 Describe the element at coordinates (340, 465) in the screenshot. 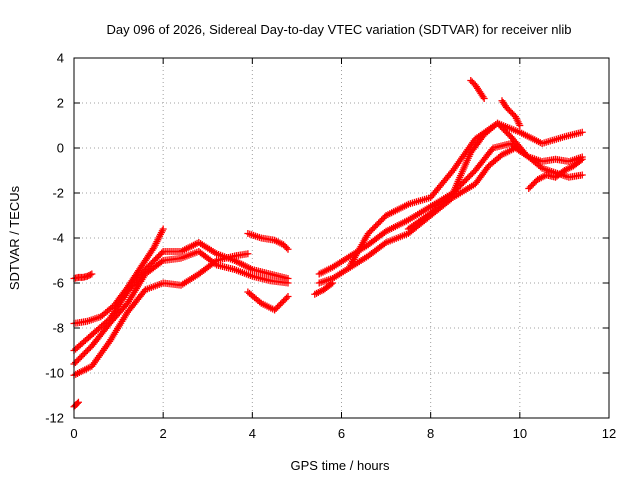

I see `x-axis-label: GPS time / hours` at that location.